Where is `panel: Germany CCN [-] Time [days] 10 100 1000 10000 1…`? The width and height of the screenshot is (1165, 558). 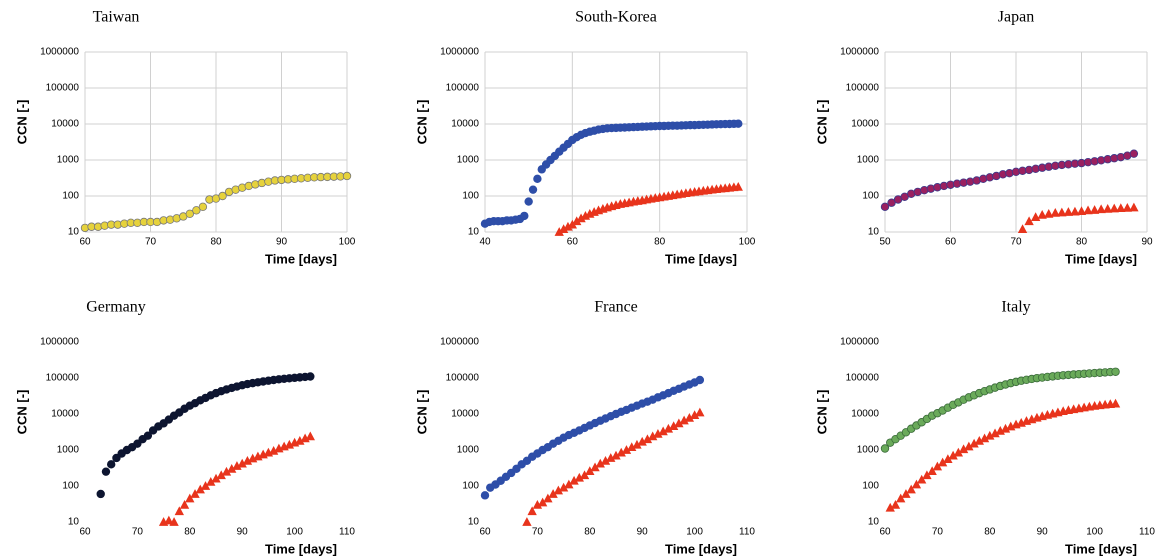
panel: Germany CCN [-] Time [days] 10 100 1000 10000 1… is located at coordinates (184, 428).